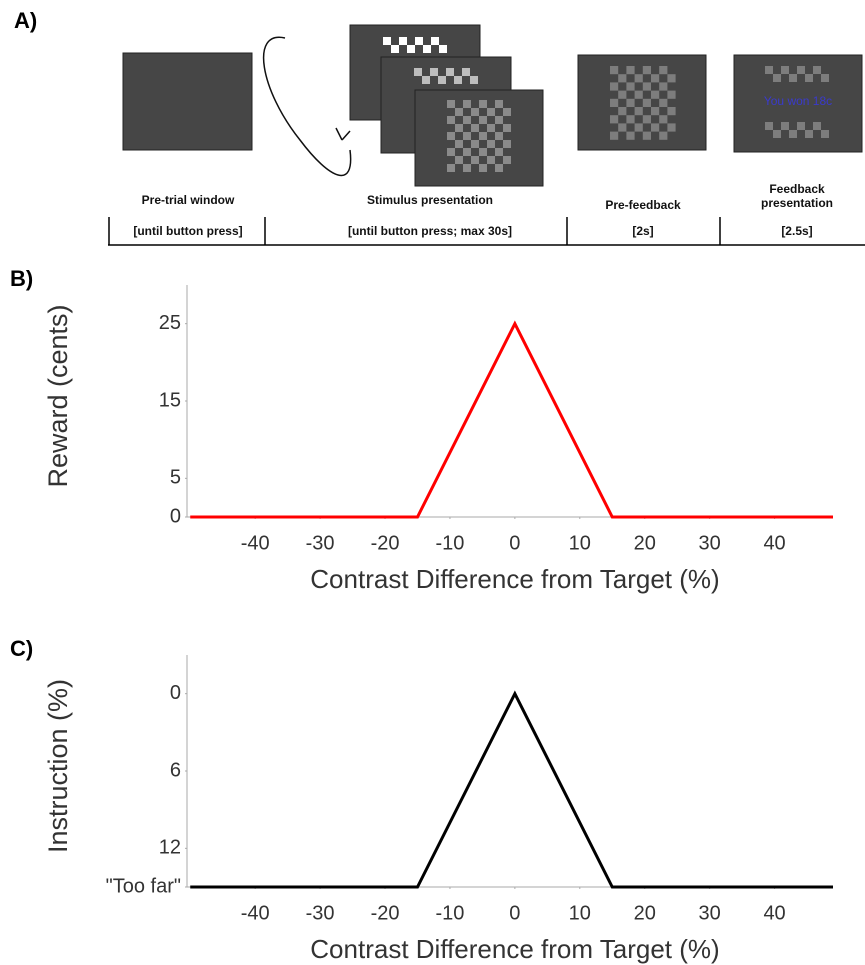  What do you see at coordinates (449, 543) in the screenshot?
I see `x-tick-label: -10` at bounding box center [449, 543].